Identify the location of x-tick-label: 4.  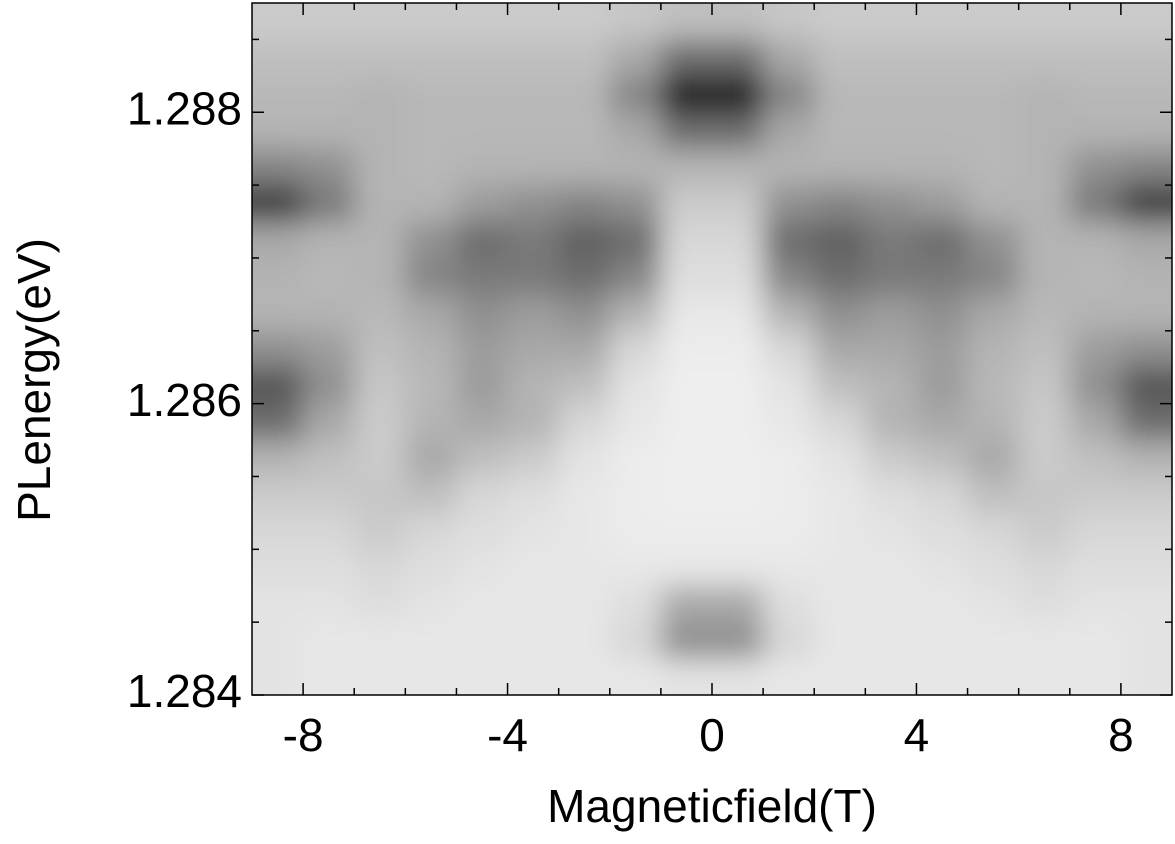
(917, 735).